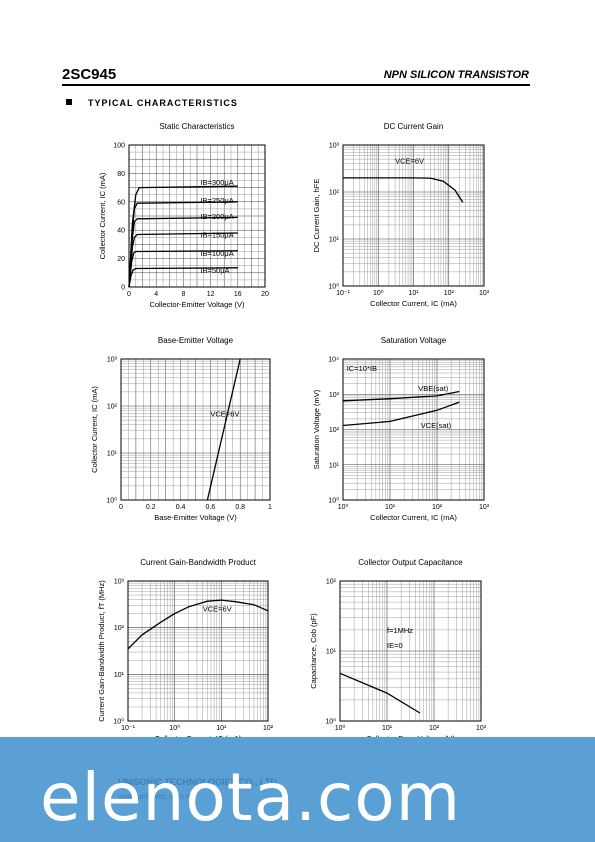 This screenshot has height=842, width=595. I want to click on curve-label: IE=0, so click(395, 645).